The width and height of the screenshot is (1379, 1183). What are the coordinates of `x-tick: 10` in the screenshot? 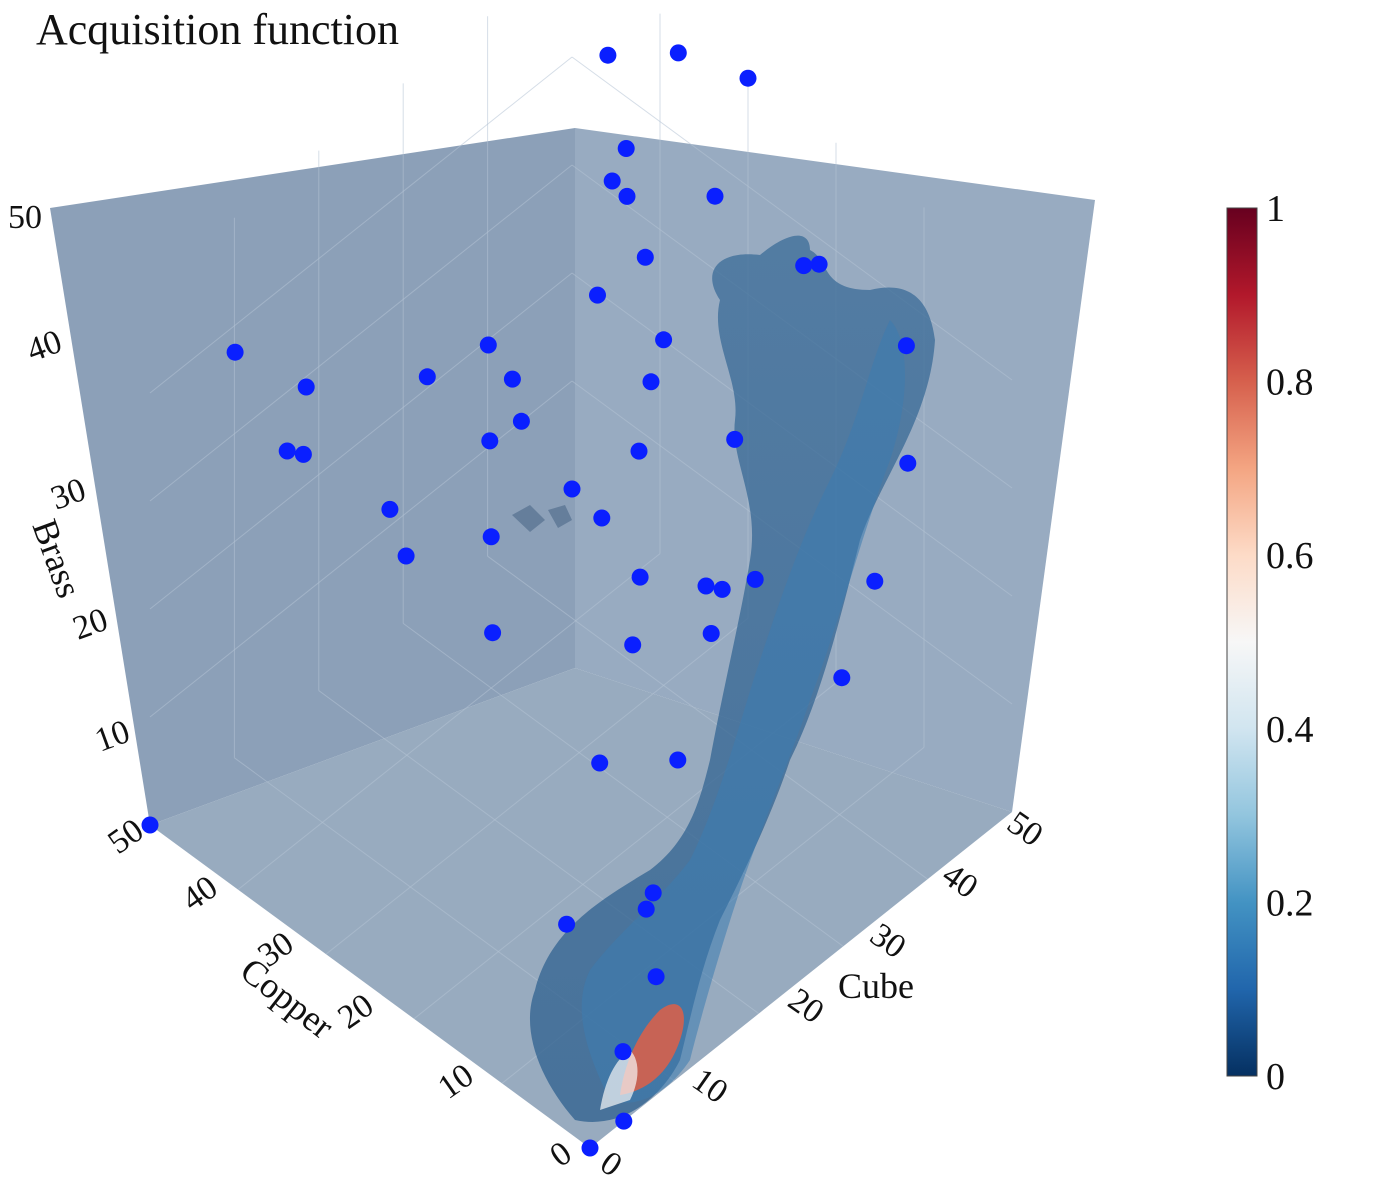 It's located at (709, 1086).